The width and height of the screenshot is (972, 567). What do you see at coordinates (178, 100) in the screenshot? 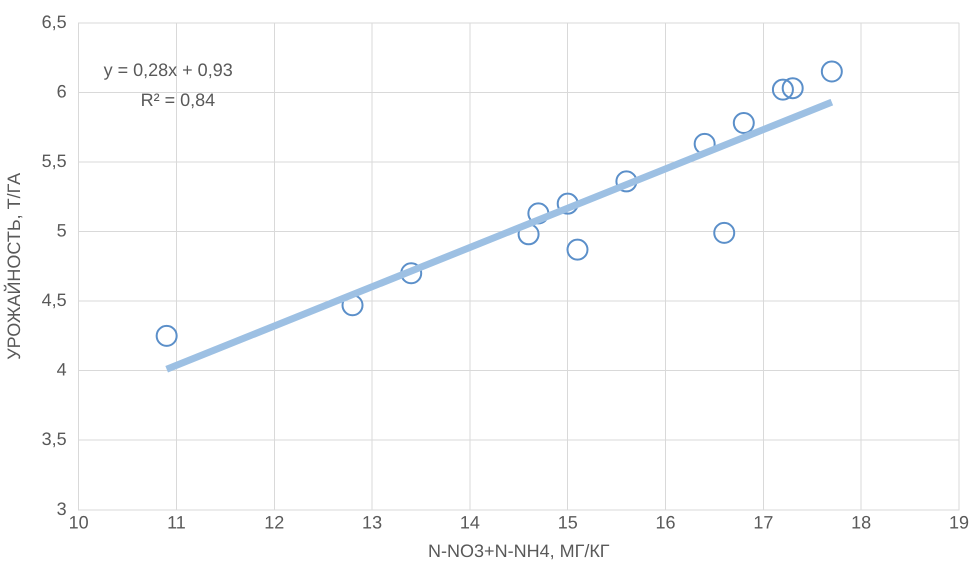
I see `annotation: R² = 0,84` at bounding box center [178, 100].